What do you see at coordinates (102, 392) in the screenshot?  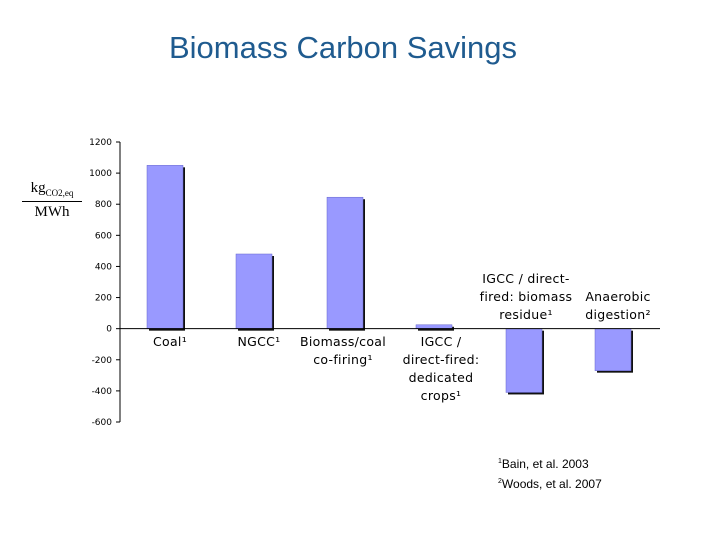 I see `y-tick-label: -400` at bounding box center [102, 392].